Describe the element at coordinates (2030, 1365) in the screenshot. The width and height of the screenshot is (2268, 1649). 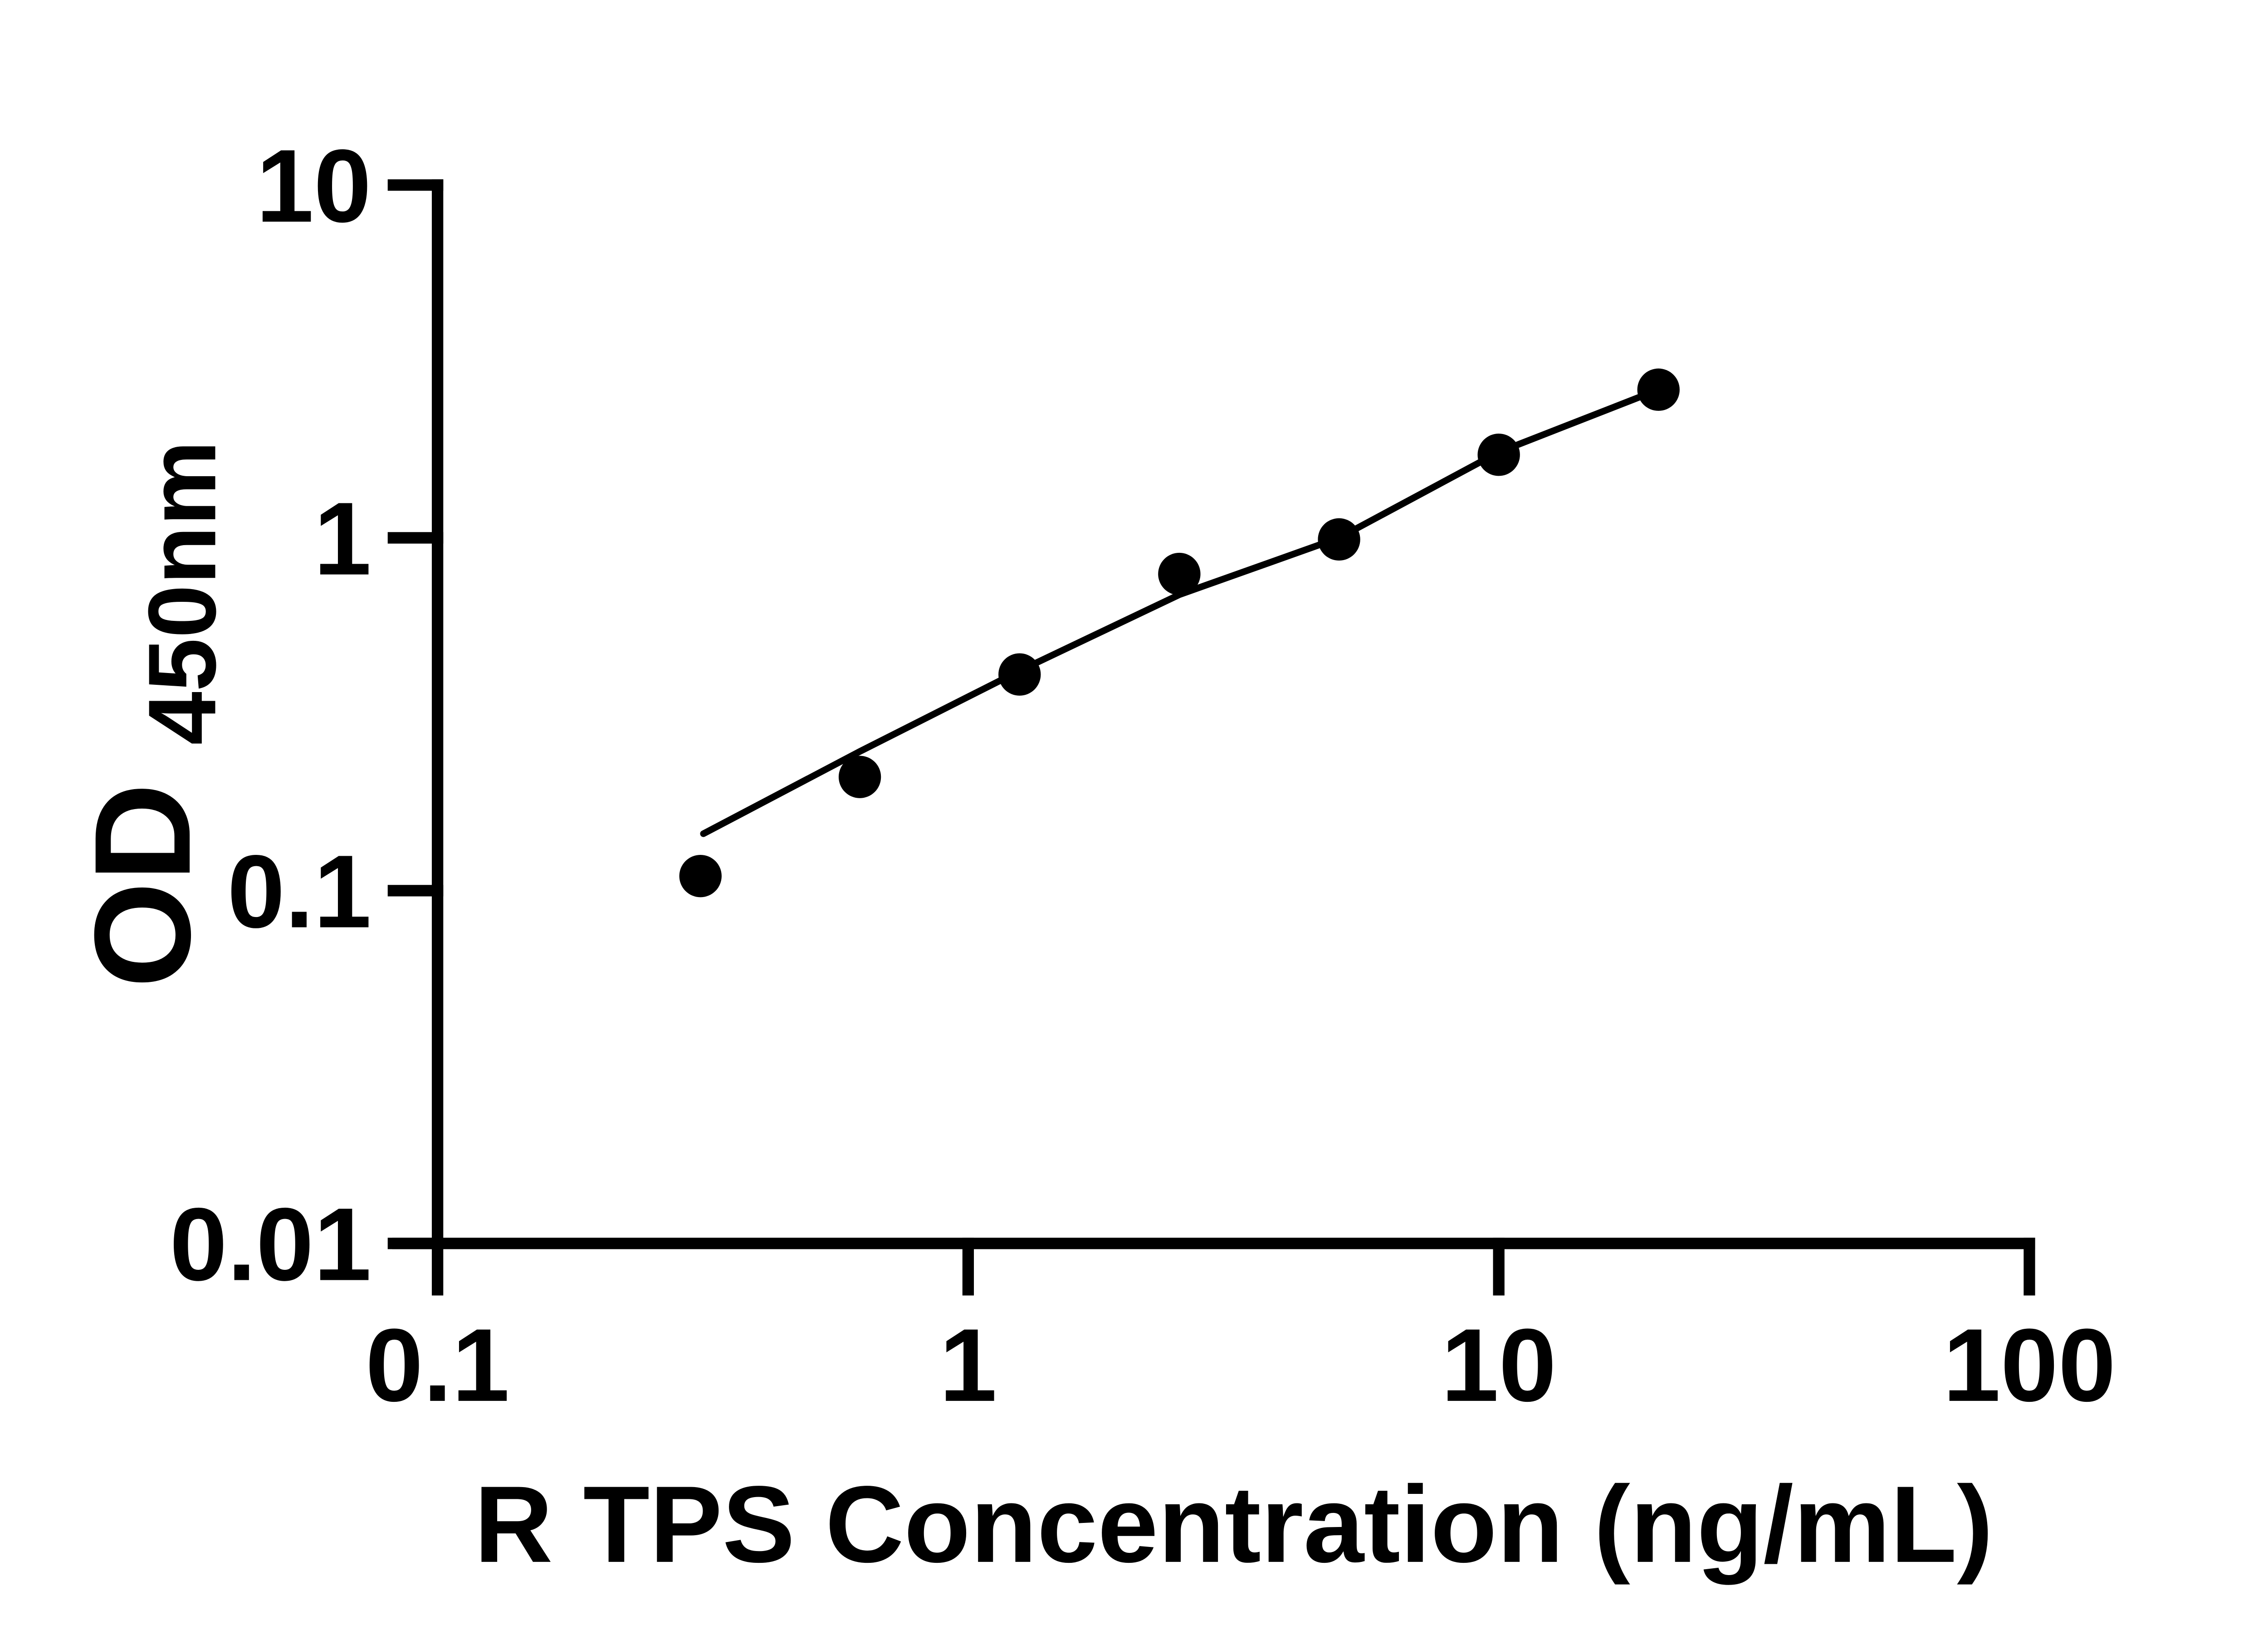
I see `x-tick-label: 100` at that location.